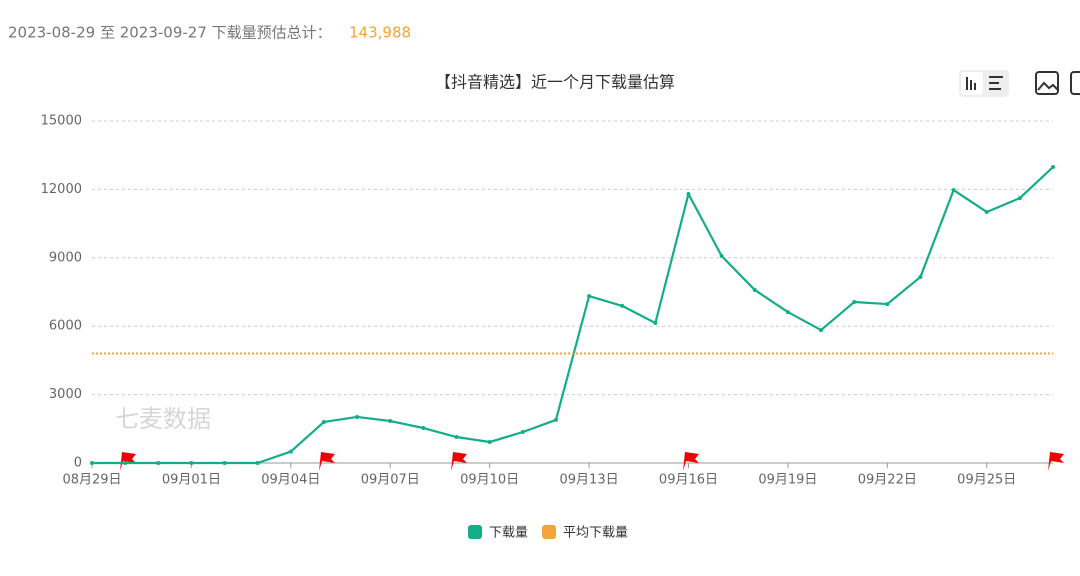 This screenshot has height=576, width=1080. I want to click on y-tick-label: 0, so click(78, 463).